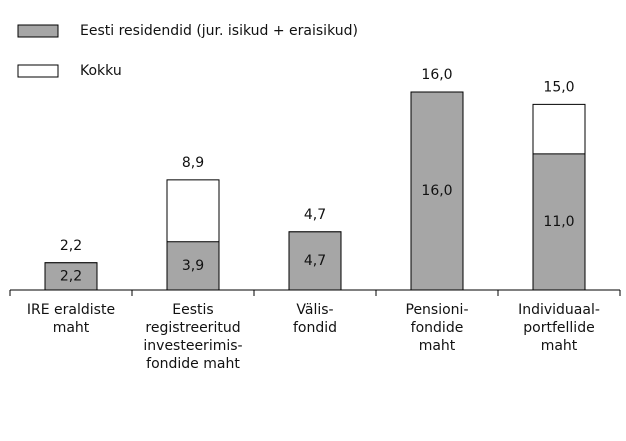  Describe the element at coordinates (193, 163) in the screenshot. I see `value-label: 8,9` at that location.